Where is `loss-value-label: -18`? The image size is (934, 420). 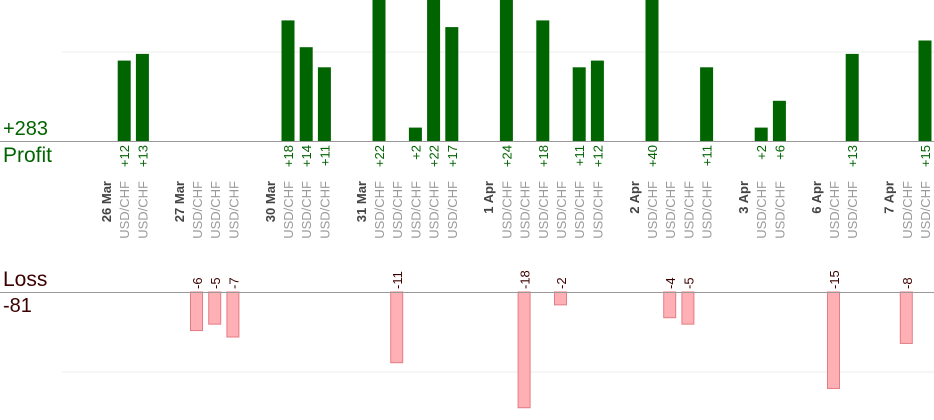
loss-value-label: -18 is located at coordinates (525, 279).